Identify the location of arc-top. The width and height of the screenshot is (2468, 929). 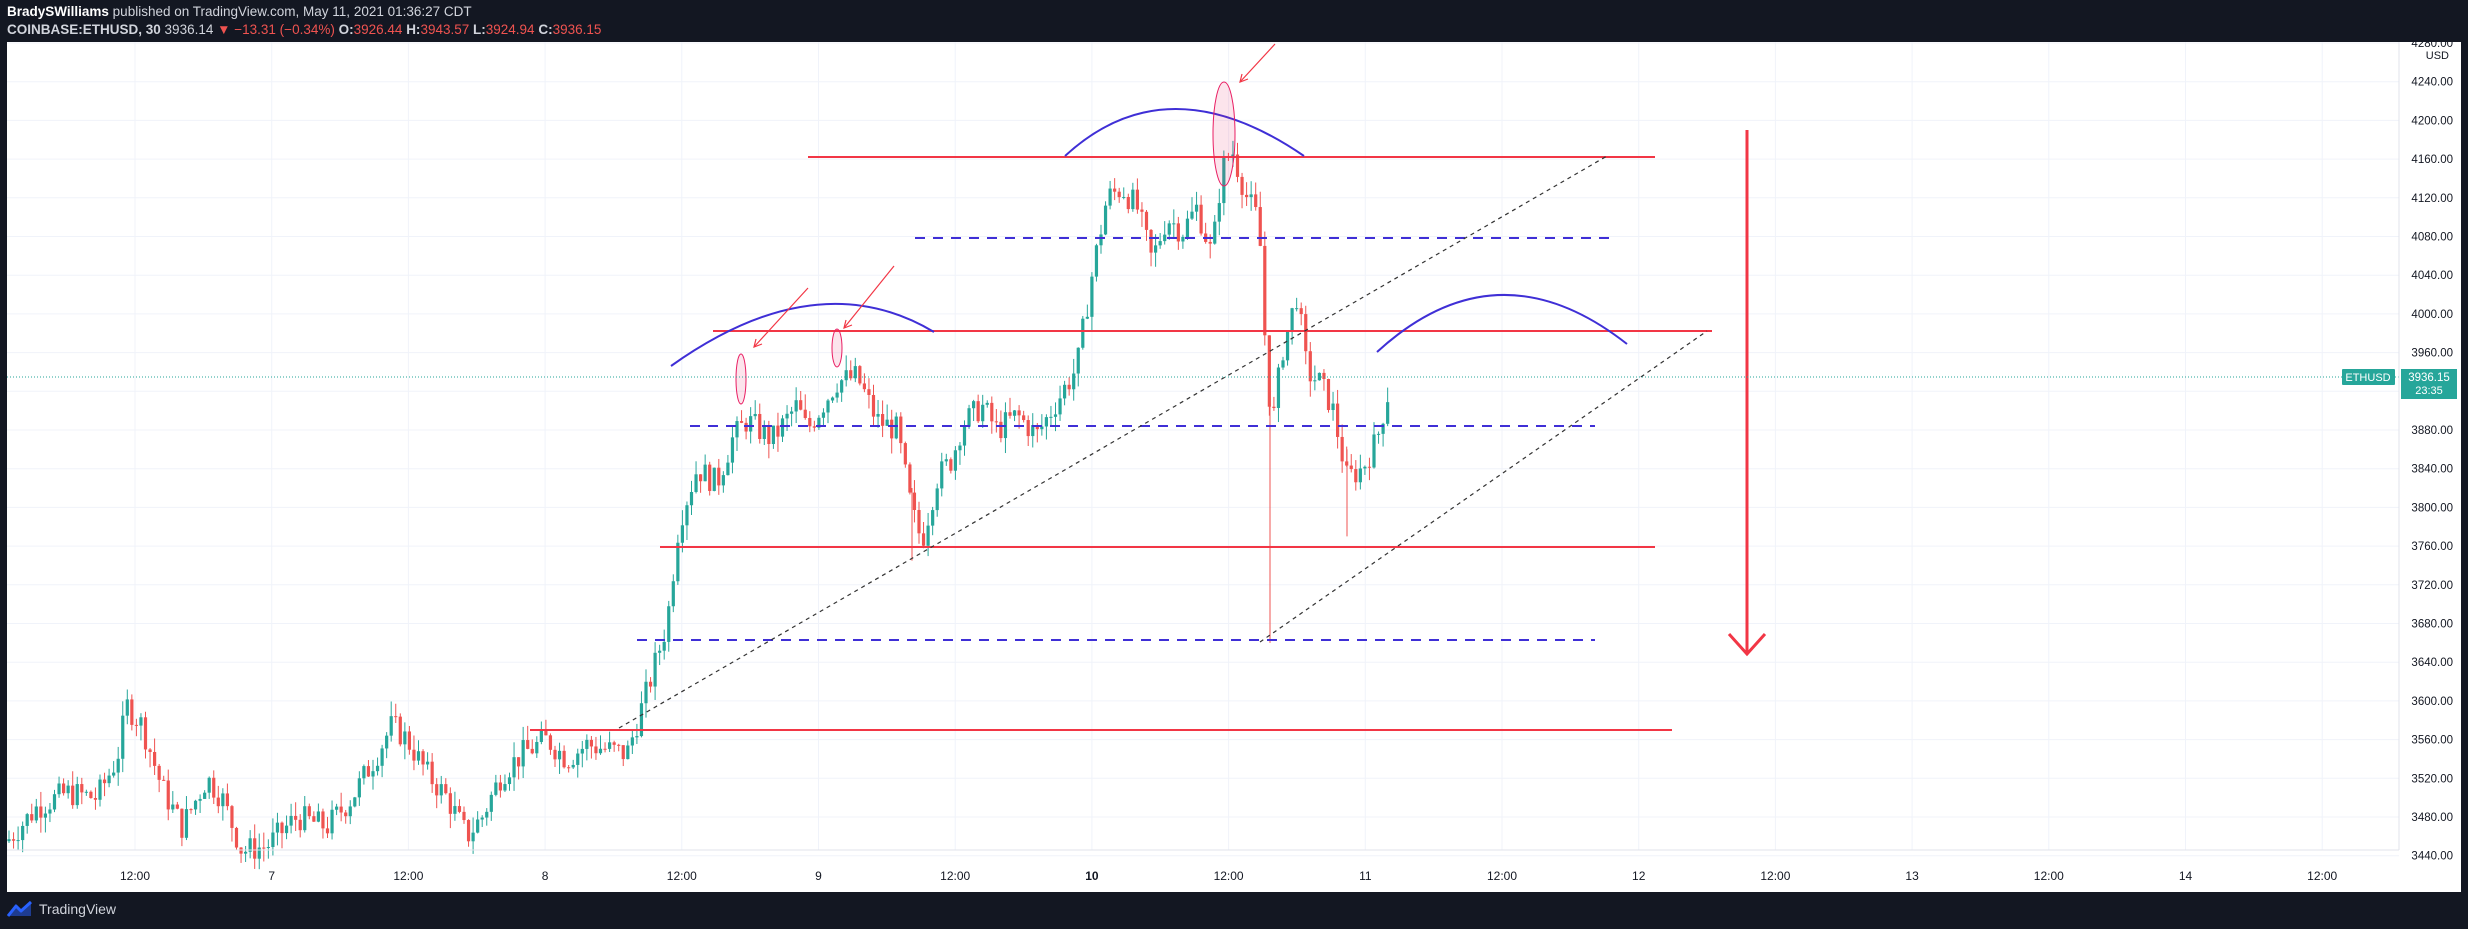
(1184, 132).